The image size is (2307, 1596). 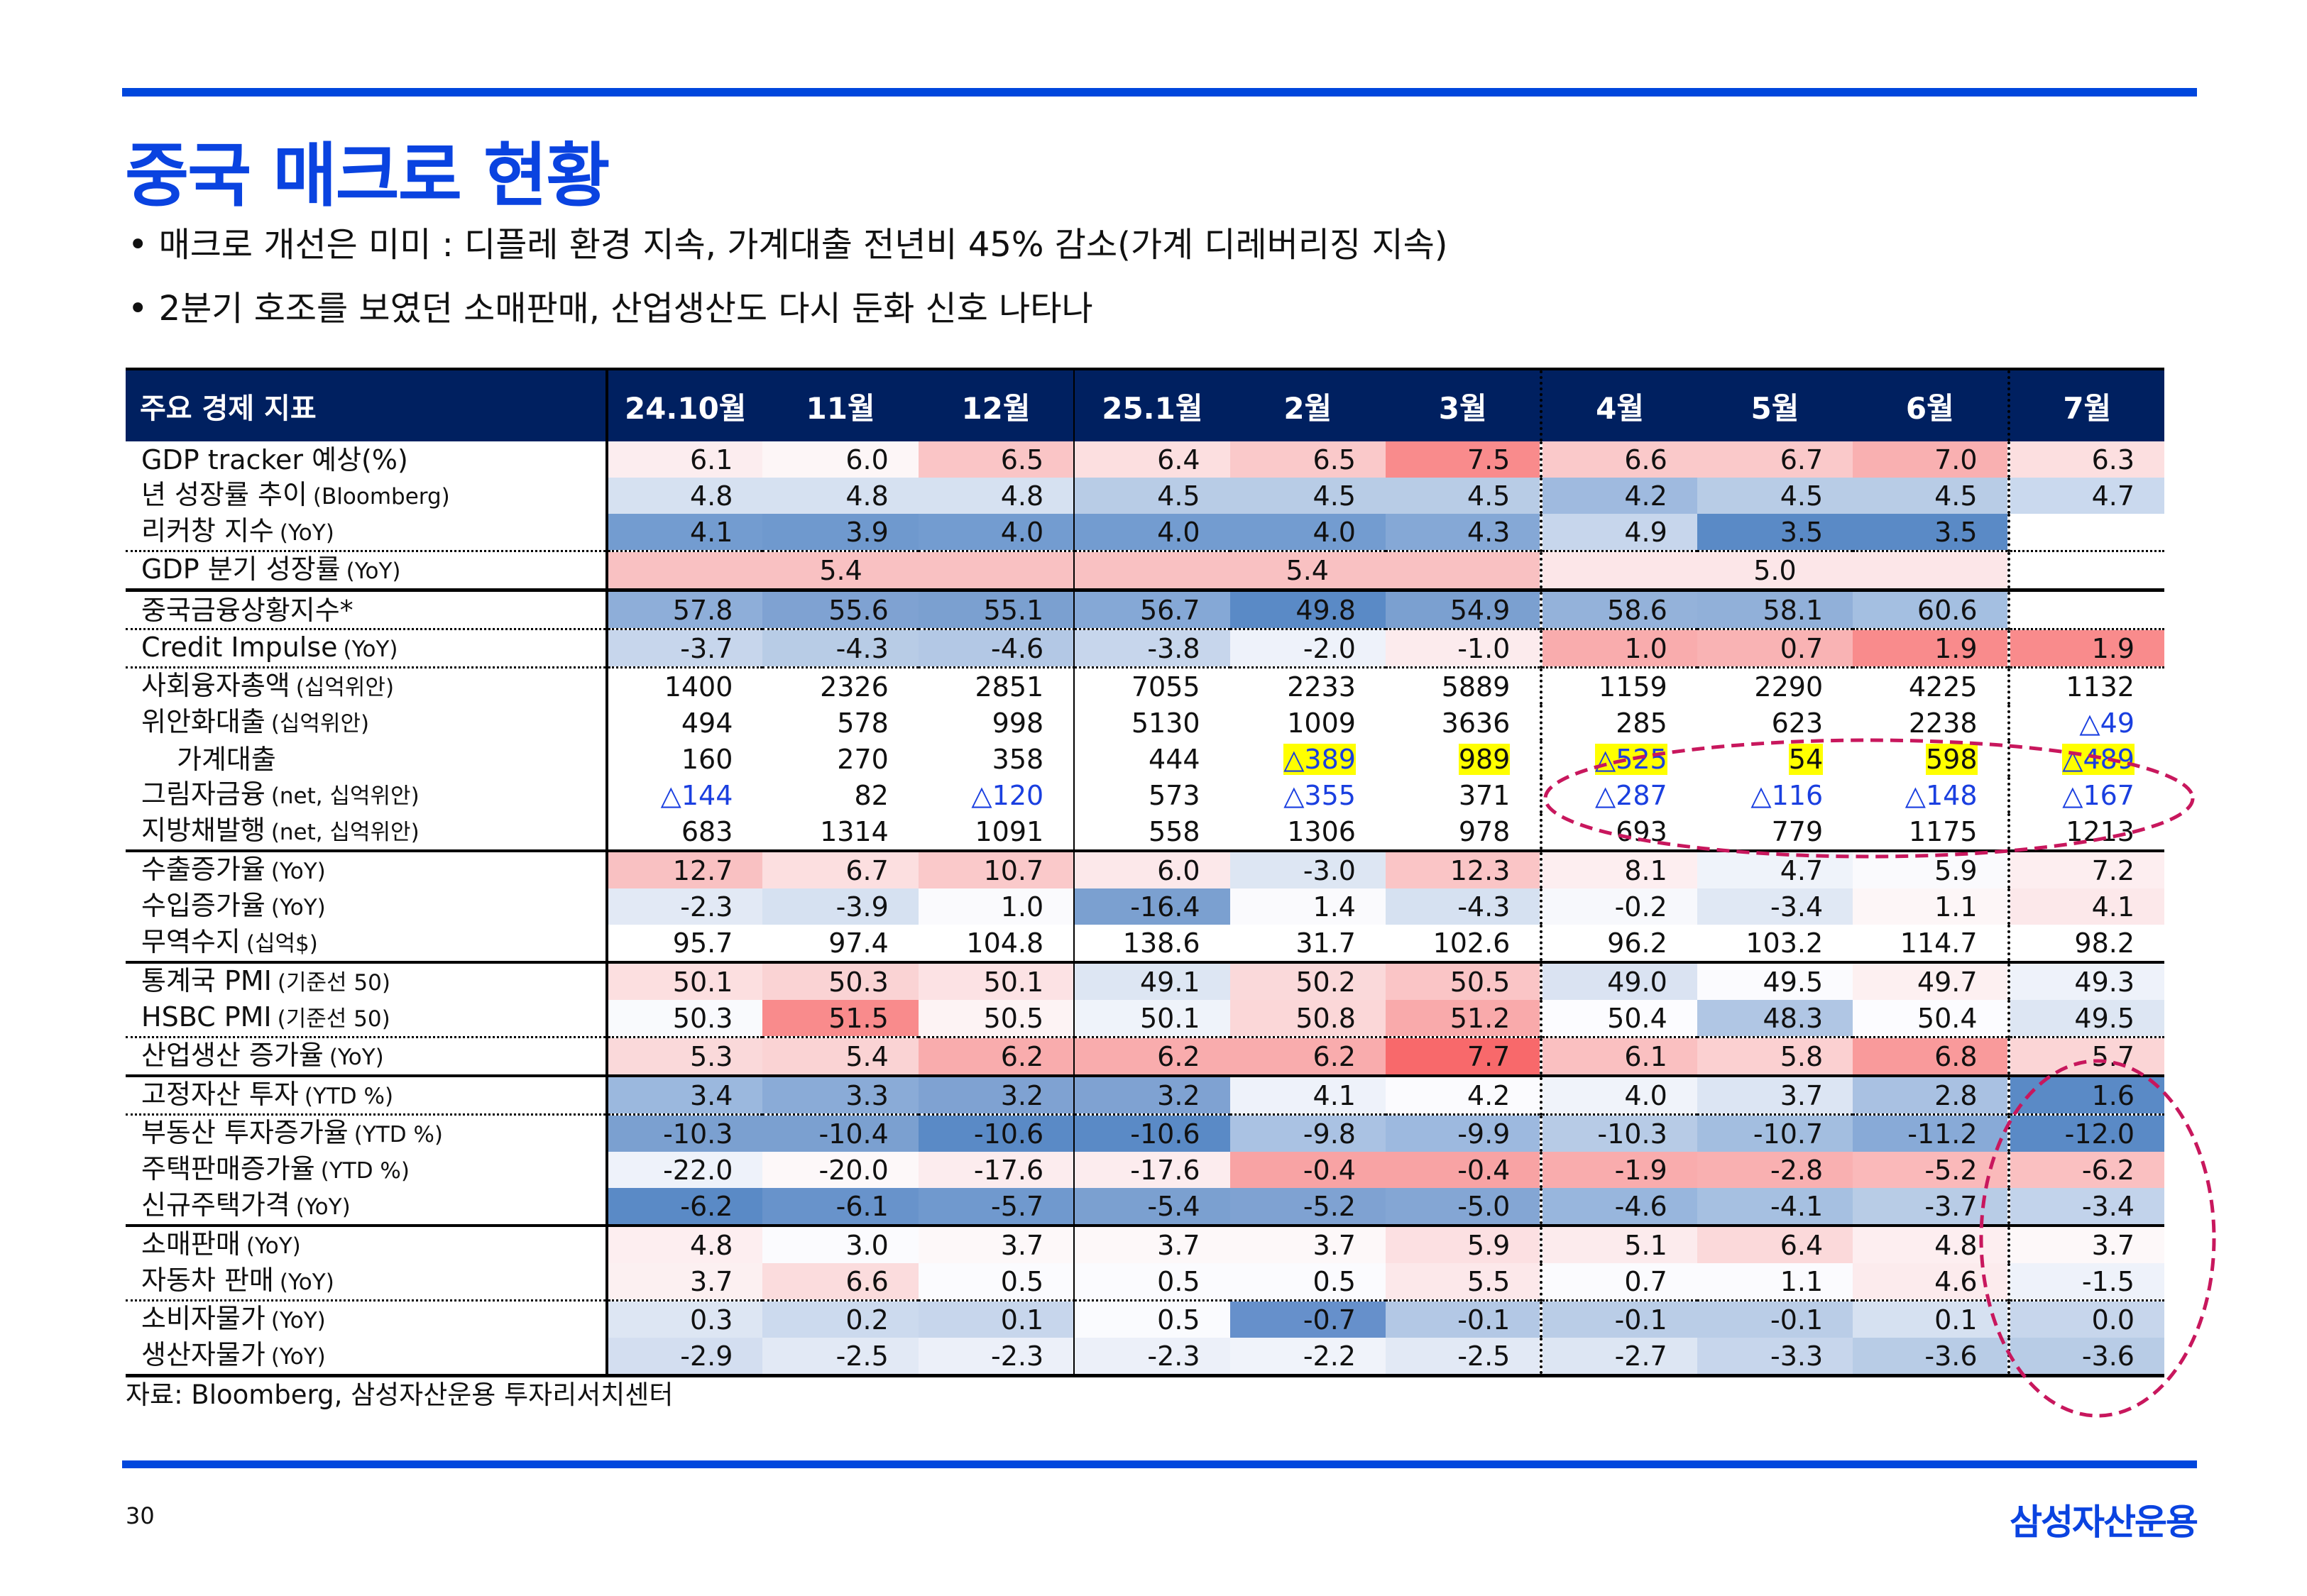 What do you see at coordinates (1307, 832) in the screenshot?
I see `table-cell: 1306` at bounding box center [1307, 832].